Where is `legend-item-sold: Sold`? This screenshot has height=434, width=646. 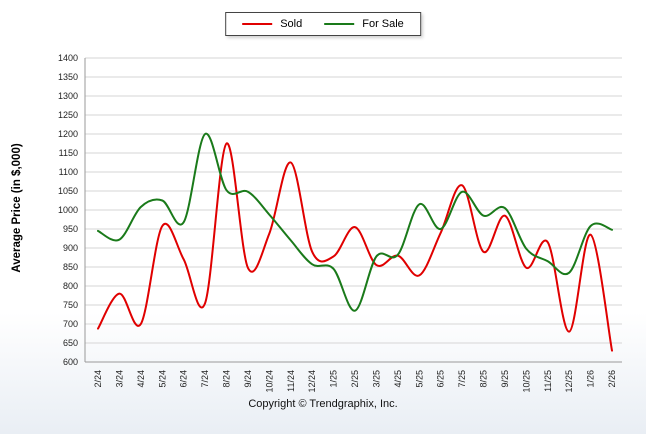 legend-item-sold: Sold is located at coordinates (272, 24).